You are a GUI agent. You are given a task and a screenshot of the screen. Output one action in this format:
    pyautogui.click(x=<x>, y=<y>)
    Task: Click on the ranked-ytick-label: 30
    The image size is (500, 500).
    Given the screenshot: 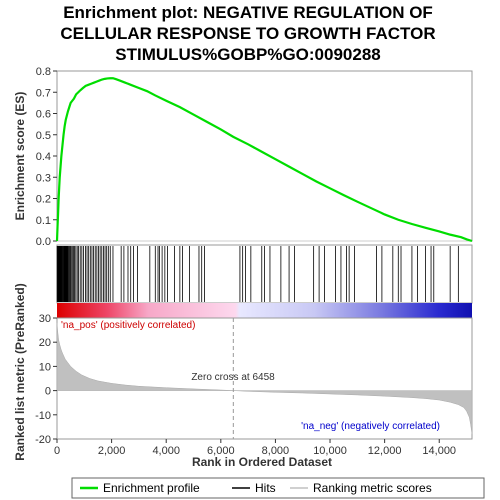 What is the action you would take?
    pyautogui.click(x=45, y=319)
    